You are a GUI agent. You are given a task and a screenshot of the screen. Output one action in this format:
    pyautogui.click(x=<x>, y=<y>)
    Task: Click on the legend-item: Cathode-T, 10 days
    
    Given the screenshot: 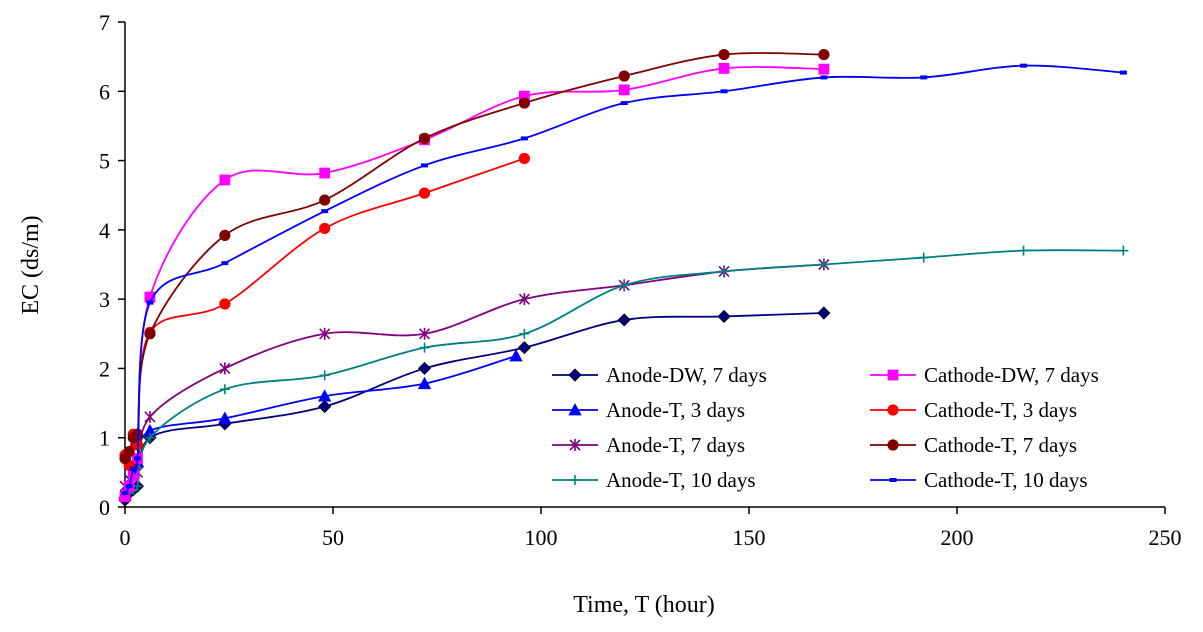 What is the action you would take?
    pyautogui.click(x=979, y=480)
    